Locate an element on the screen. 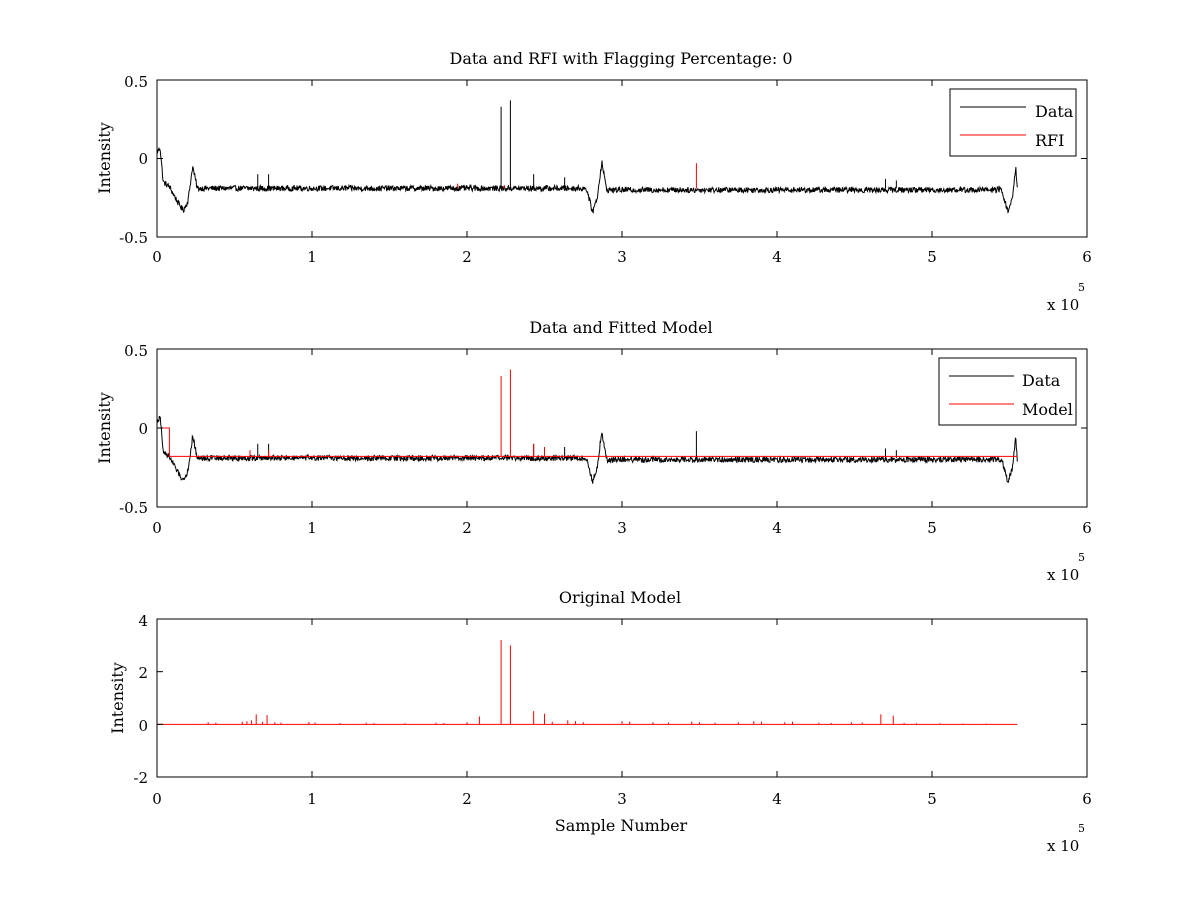  panel-1-legend-box is located at coordinates (1013, 122).